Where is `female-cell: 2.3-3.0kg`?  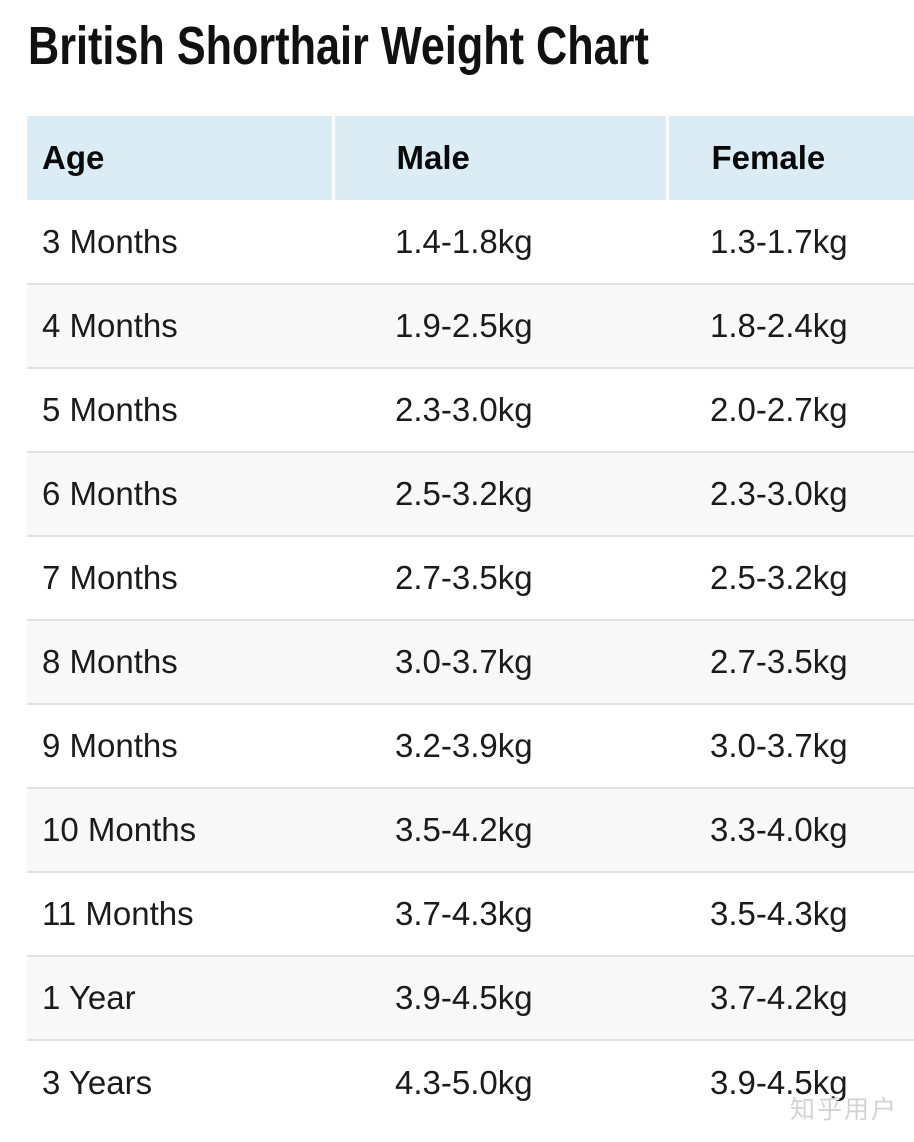 female-cell: 2.3-3.0kg is located at coordinates (790, 494).